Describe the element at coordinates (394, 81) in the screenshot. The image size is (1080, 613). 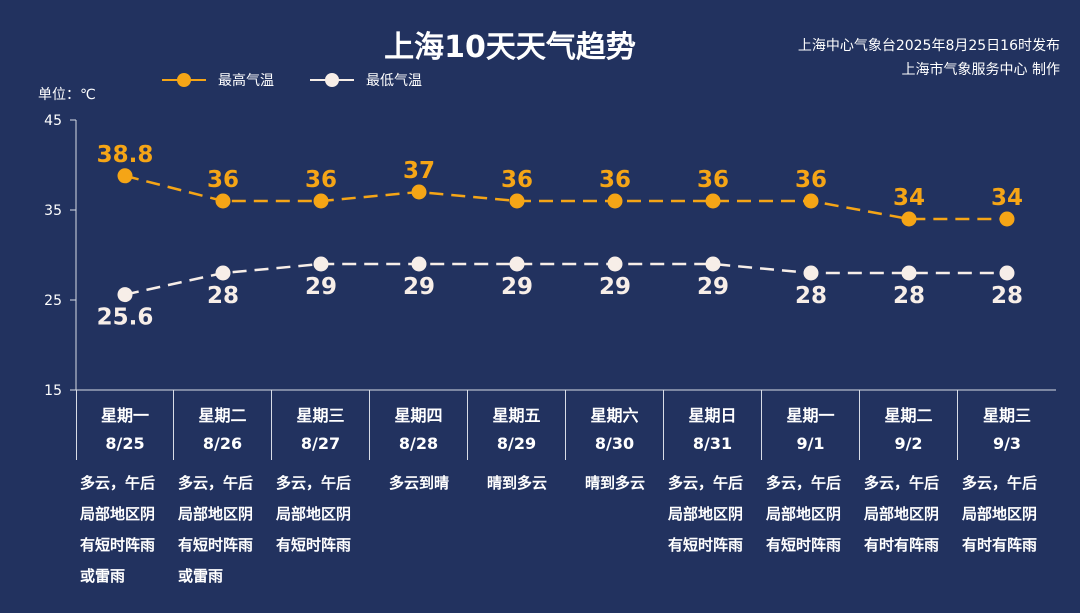
I see `legend-low-label: 最低气温` at that location.